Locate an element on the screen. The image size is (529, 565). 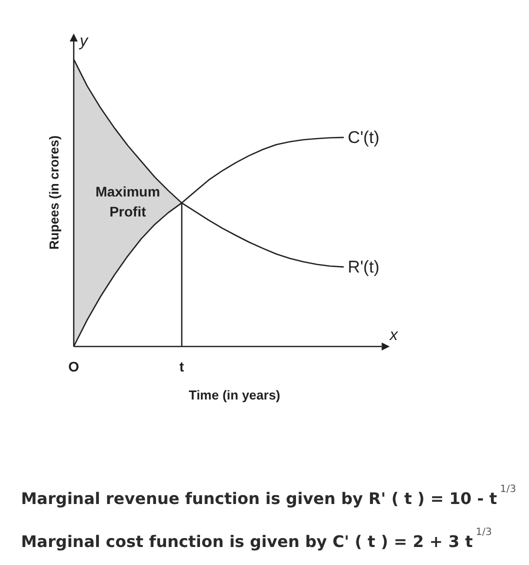
series-label: R'(t) is located at coordinates (364, 266).